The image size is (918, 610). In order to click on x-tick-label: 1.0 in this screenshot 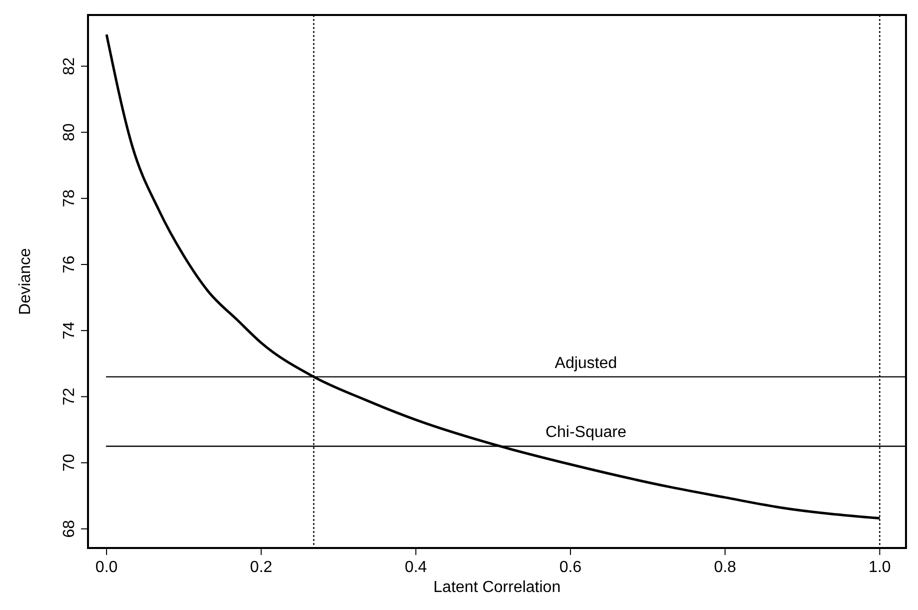, I will do `click(879, 567)`.